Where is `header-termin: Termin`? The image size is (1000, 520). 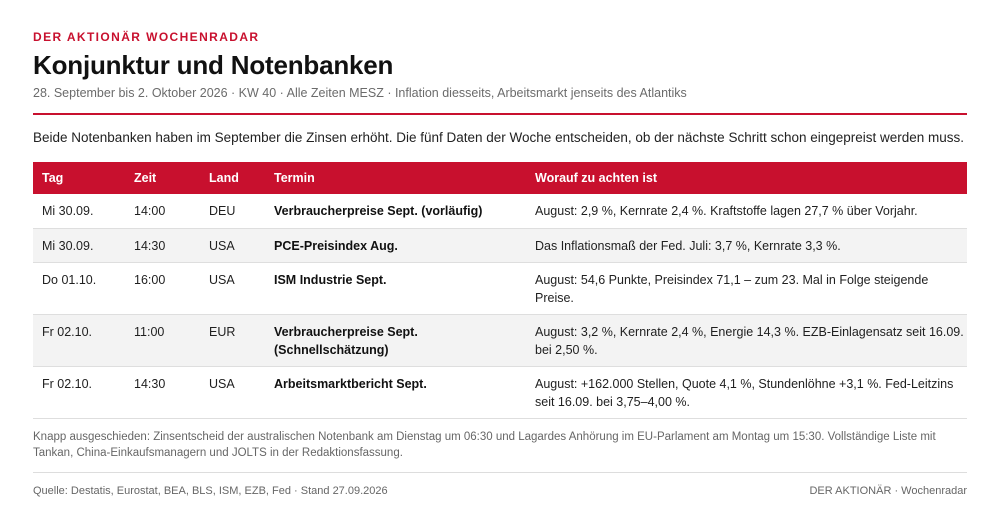
header-termin: Termin is located at coordinates (294, 178).